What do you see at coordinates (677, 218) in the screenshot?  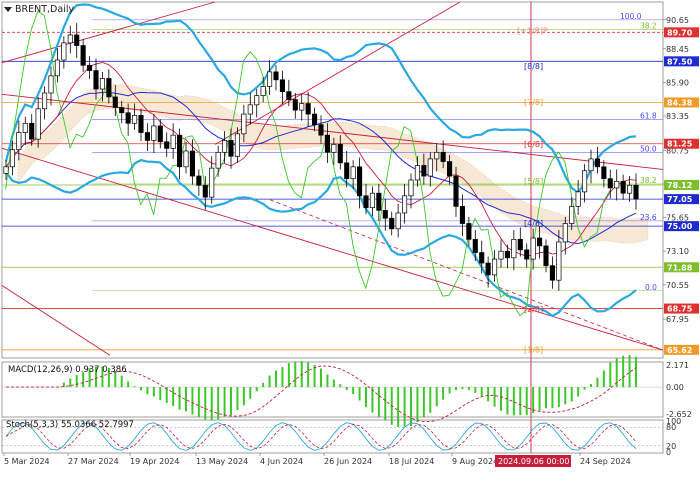 I see `y-tick-label: 75.65` at bounding box center [677, 218].